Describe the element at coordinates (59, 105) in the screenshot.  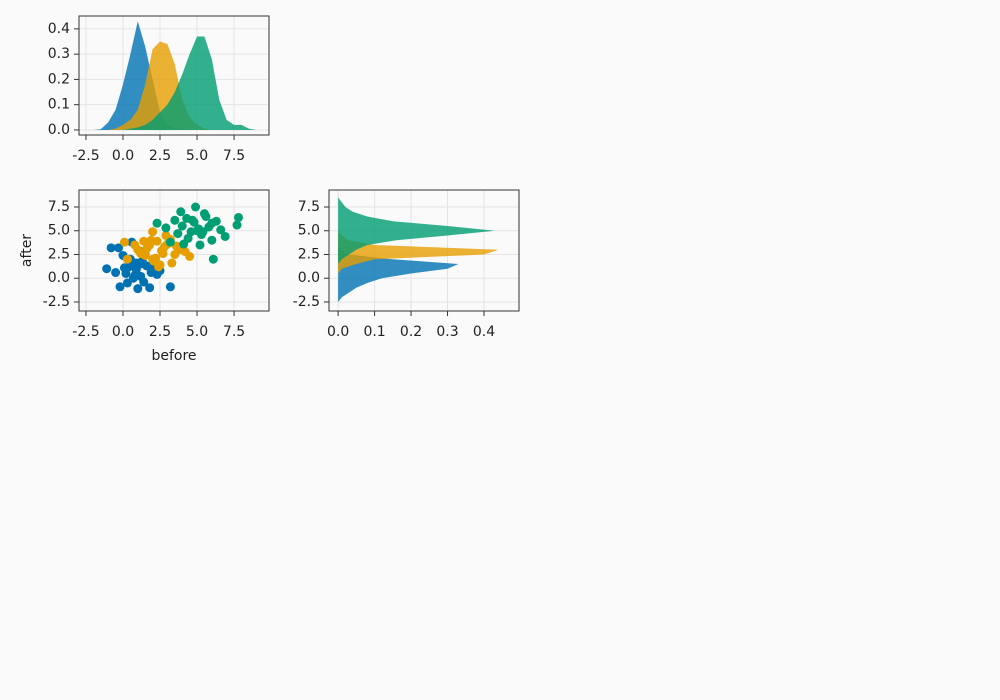
I see `y-tick-label: 0.1` at that location.